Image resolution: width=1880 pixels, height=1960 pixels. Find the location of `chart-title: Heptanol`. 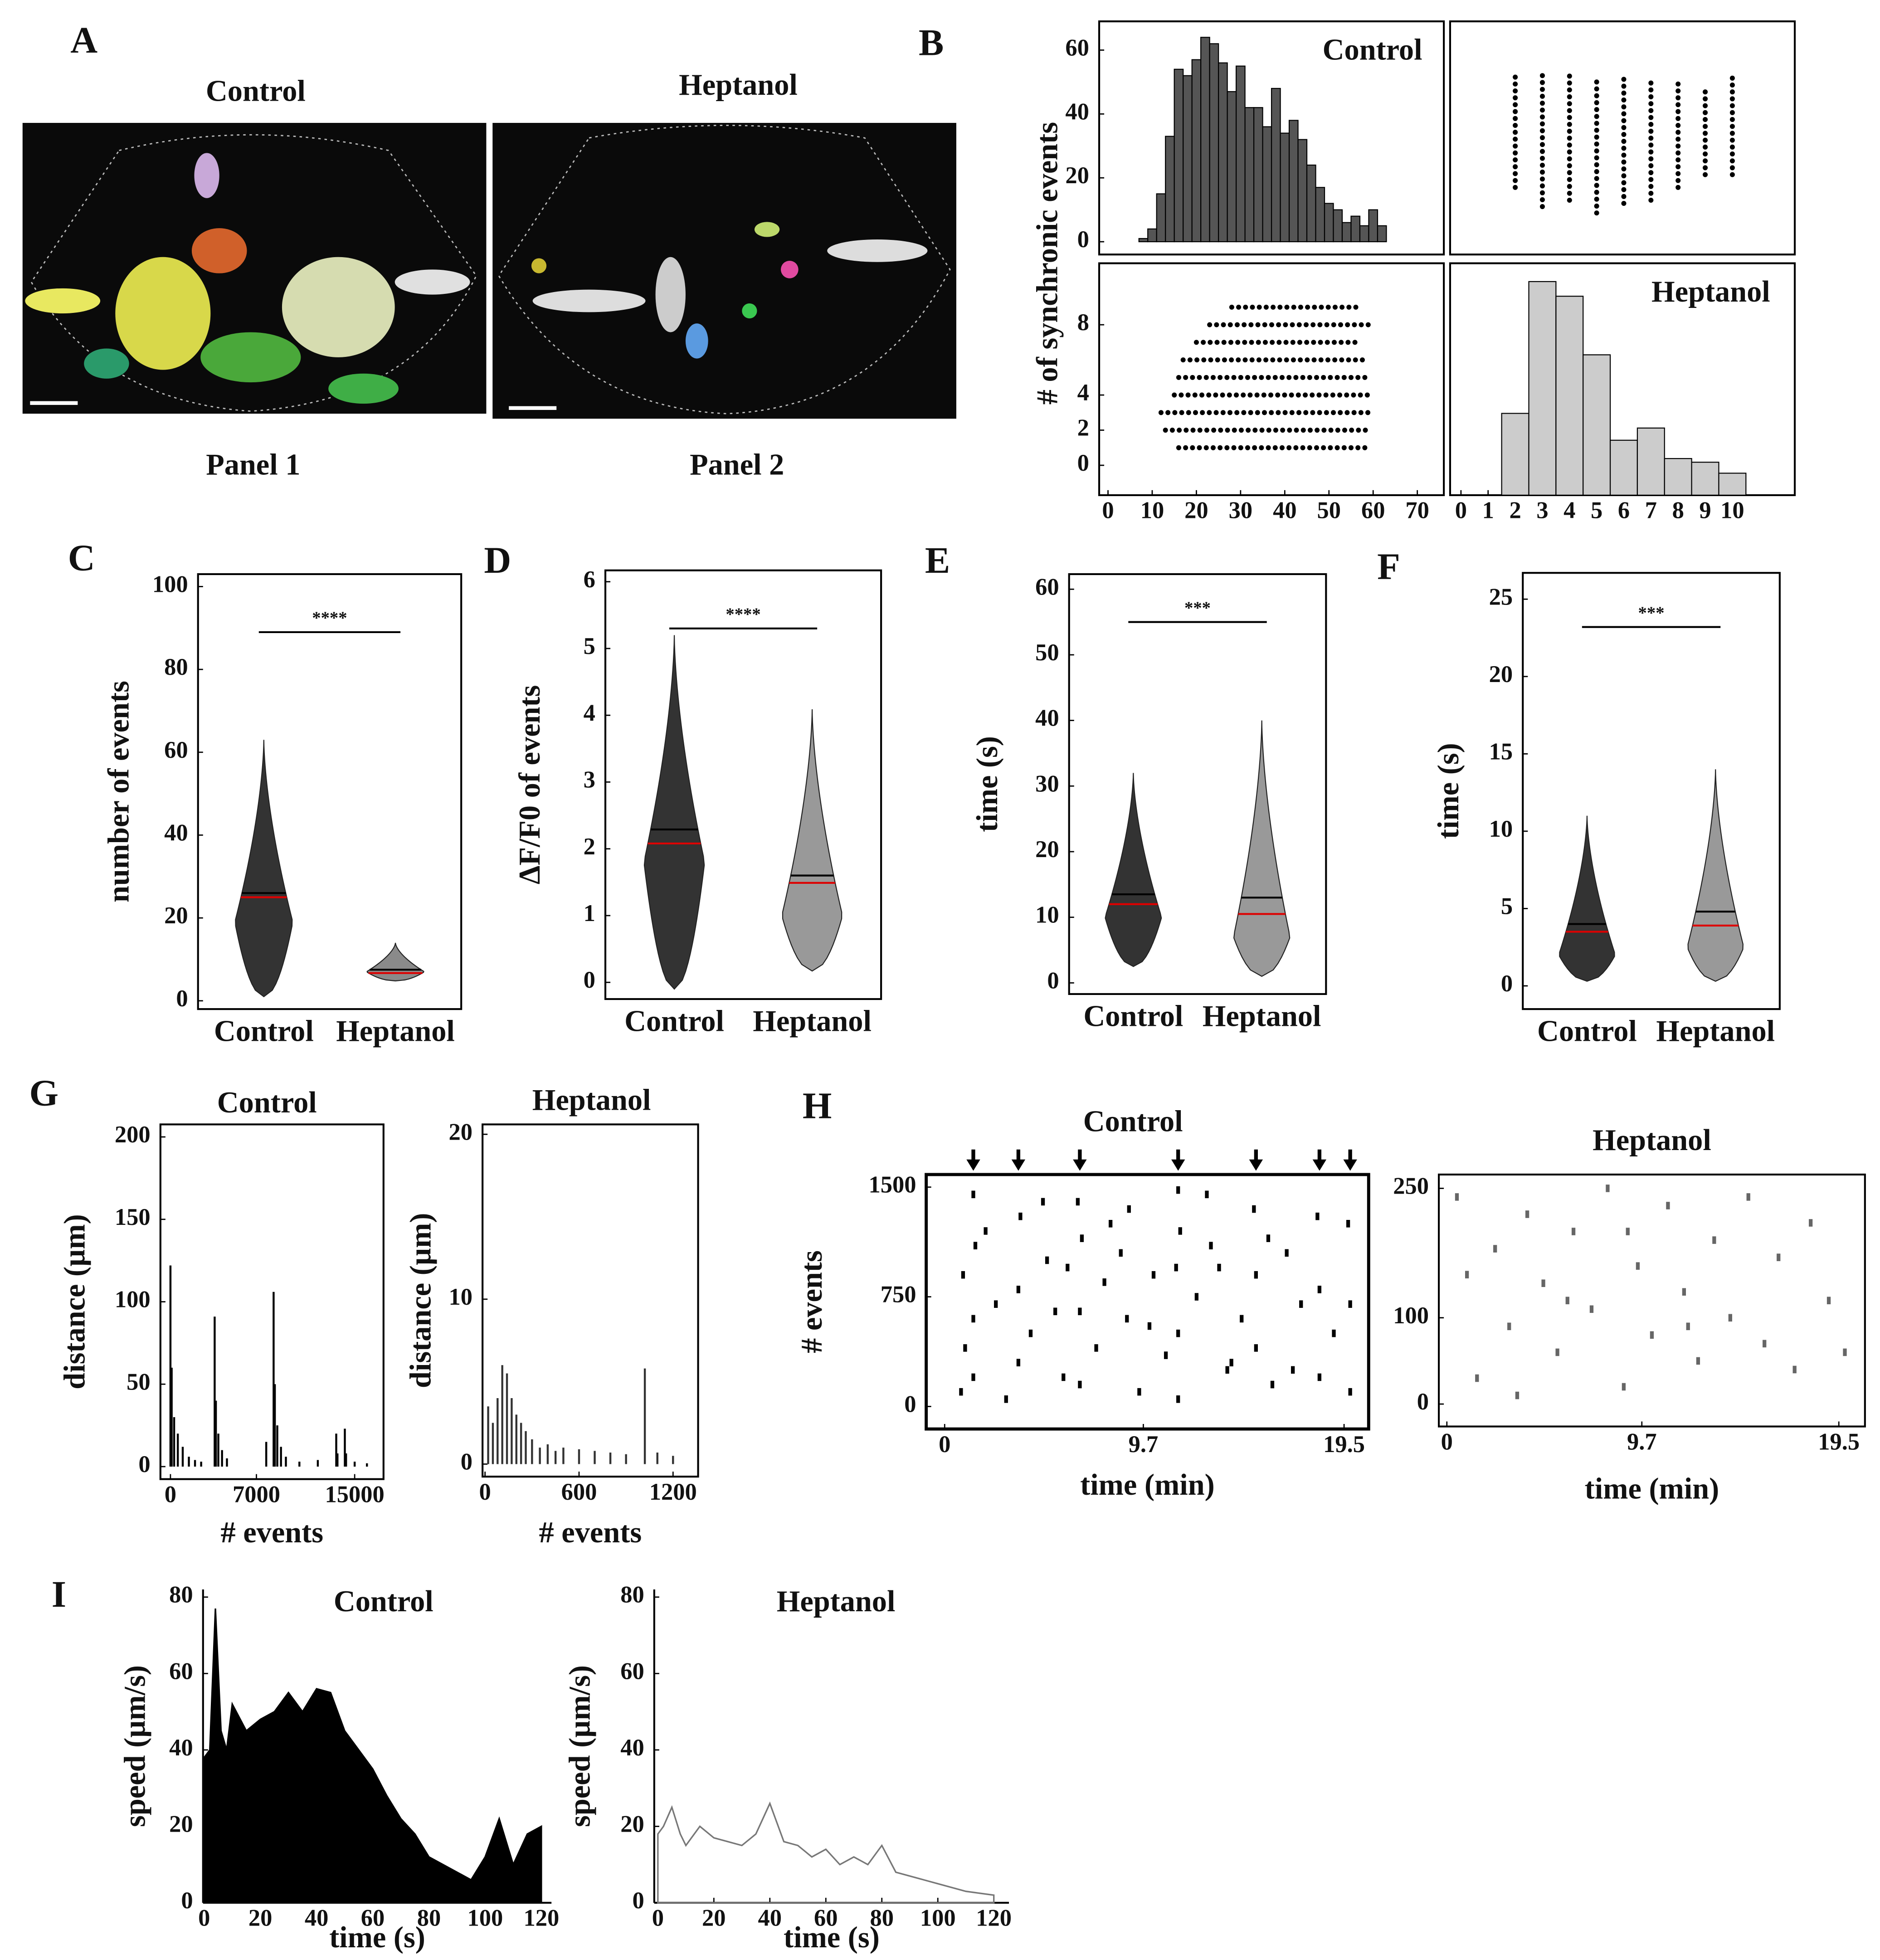

chart-title: Heptanol is located at coordinates (1652, 1140).